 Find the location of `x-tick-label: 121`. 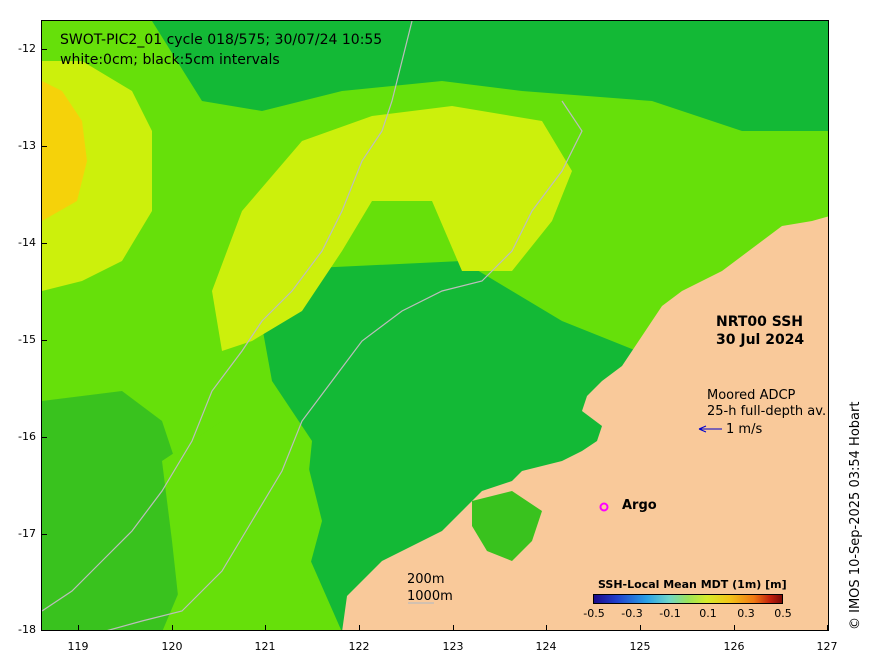

x-tick-label: 121 is located at coordinates (265, 646).